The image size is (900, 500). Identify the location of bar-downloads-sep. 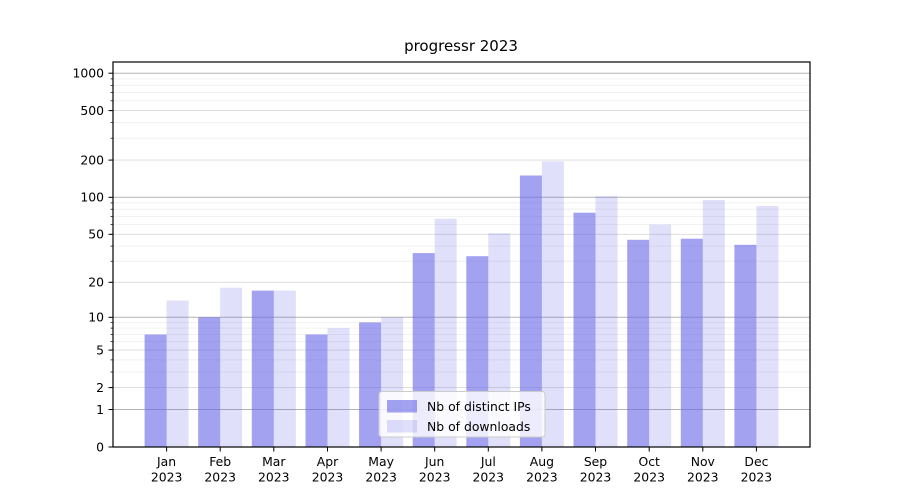
(606, 321).